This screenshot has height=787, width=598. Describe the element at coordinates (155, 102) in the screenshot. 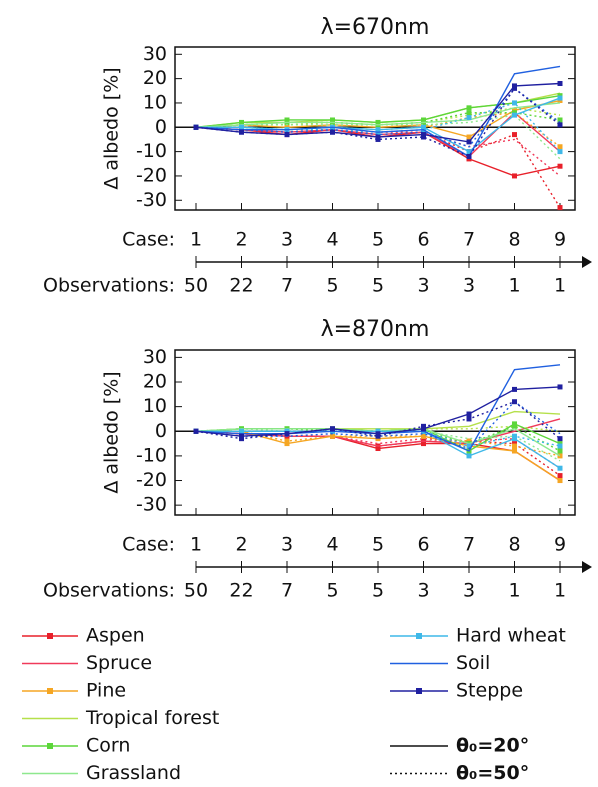

I see `y-tick-label: 10` at that location.